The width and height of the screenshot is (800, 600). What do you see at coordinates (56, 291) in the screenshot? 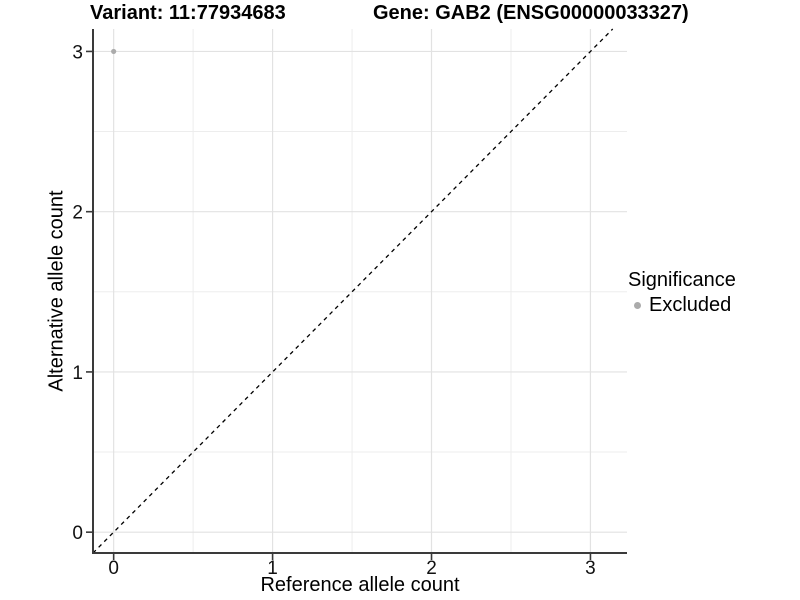
I see `y-axis-title: Alternative allele count` at bounding box center [56, 291].